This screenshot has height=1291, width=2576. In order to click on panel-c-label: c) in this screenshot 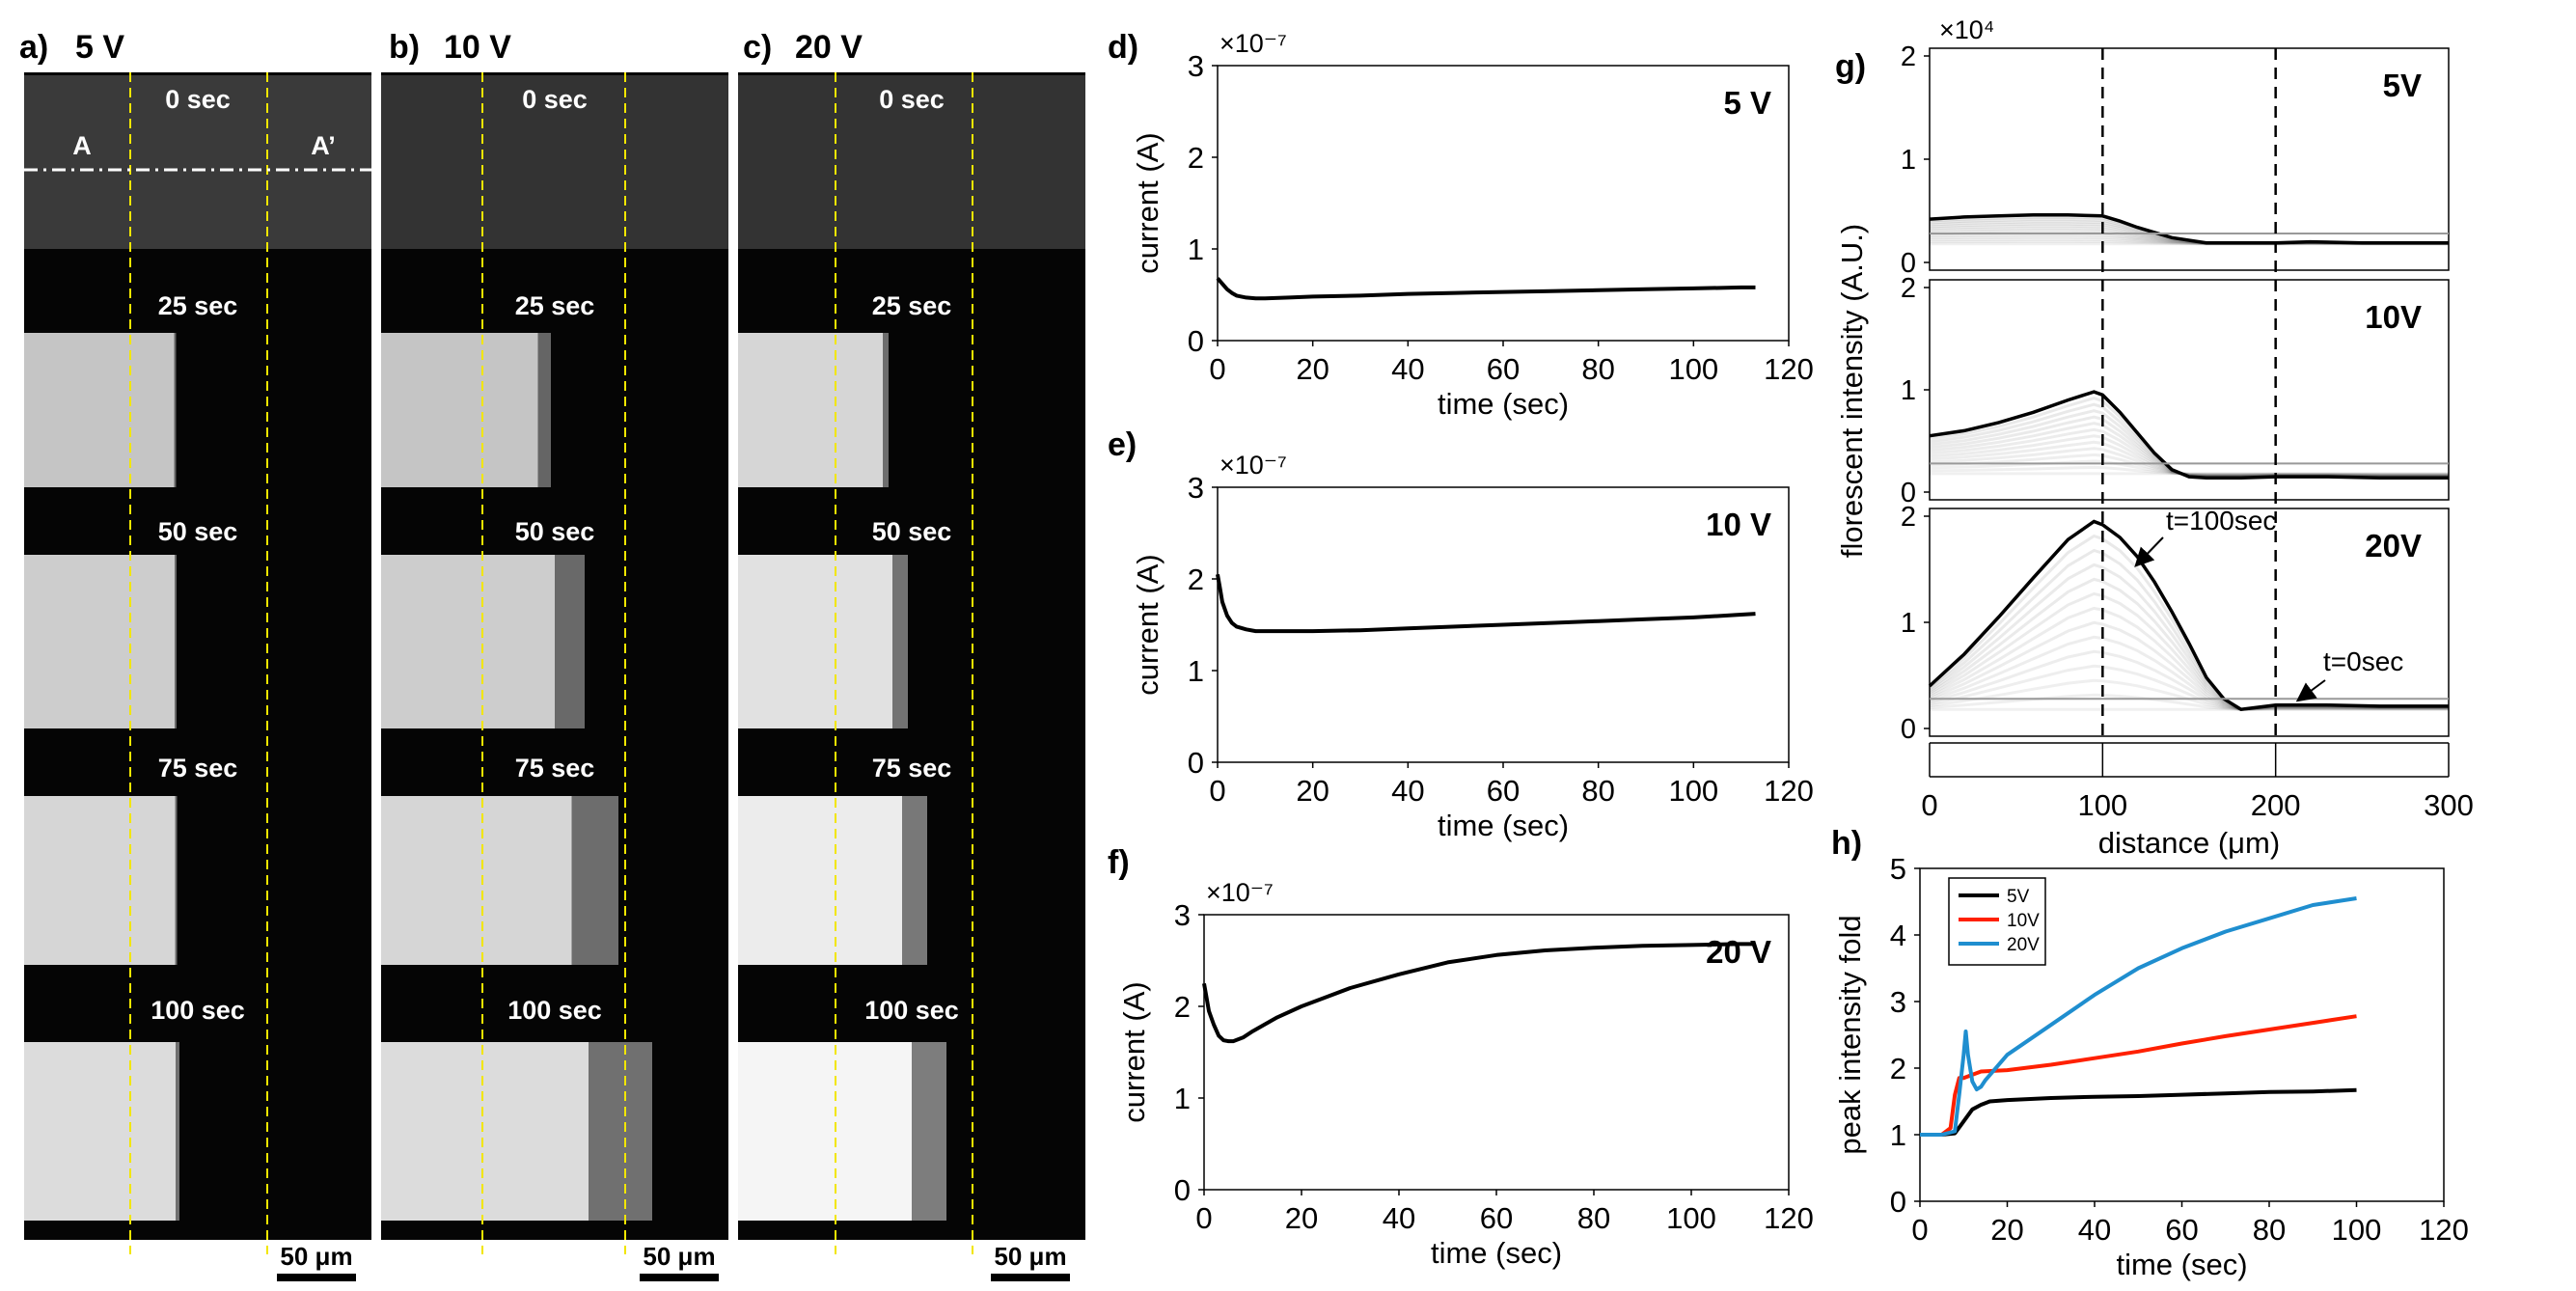, I will do `click(758, 48)`.